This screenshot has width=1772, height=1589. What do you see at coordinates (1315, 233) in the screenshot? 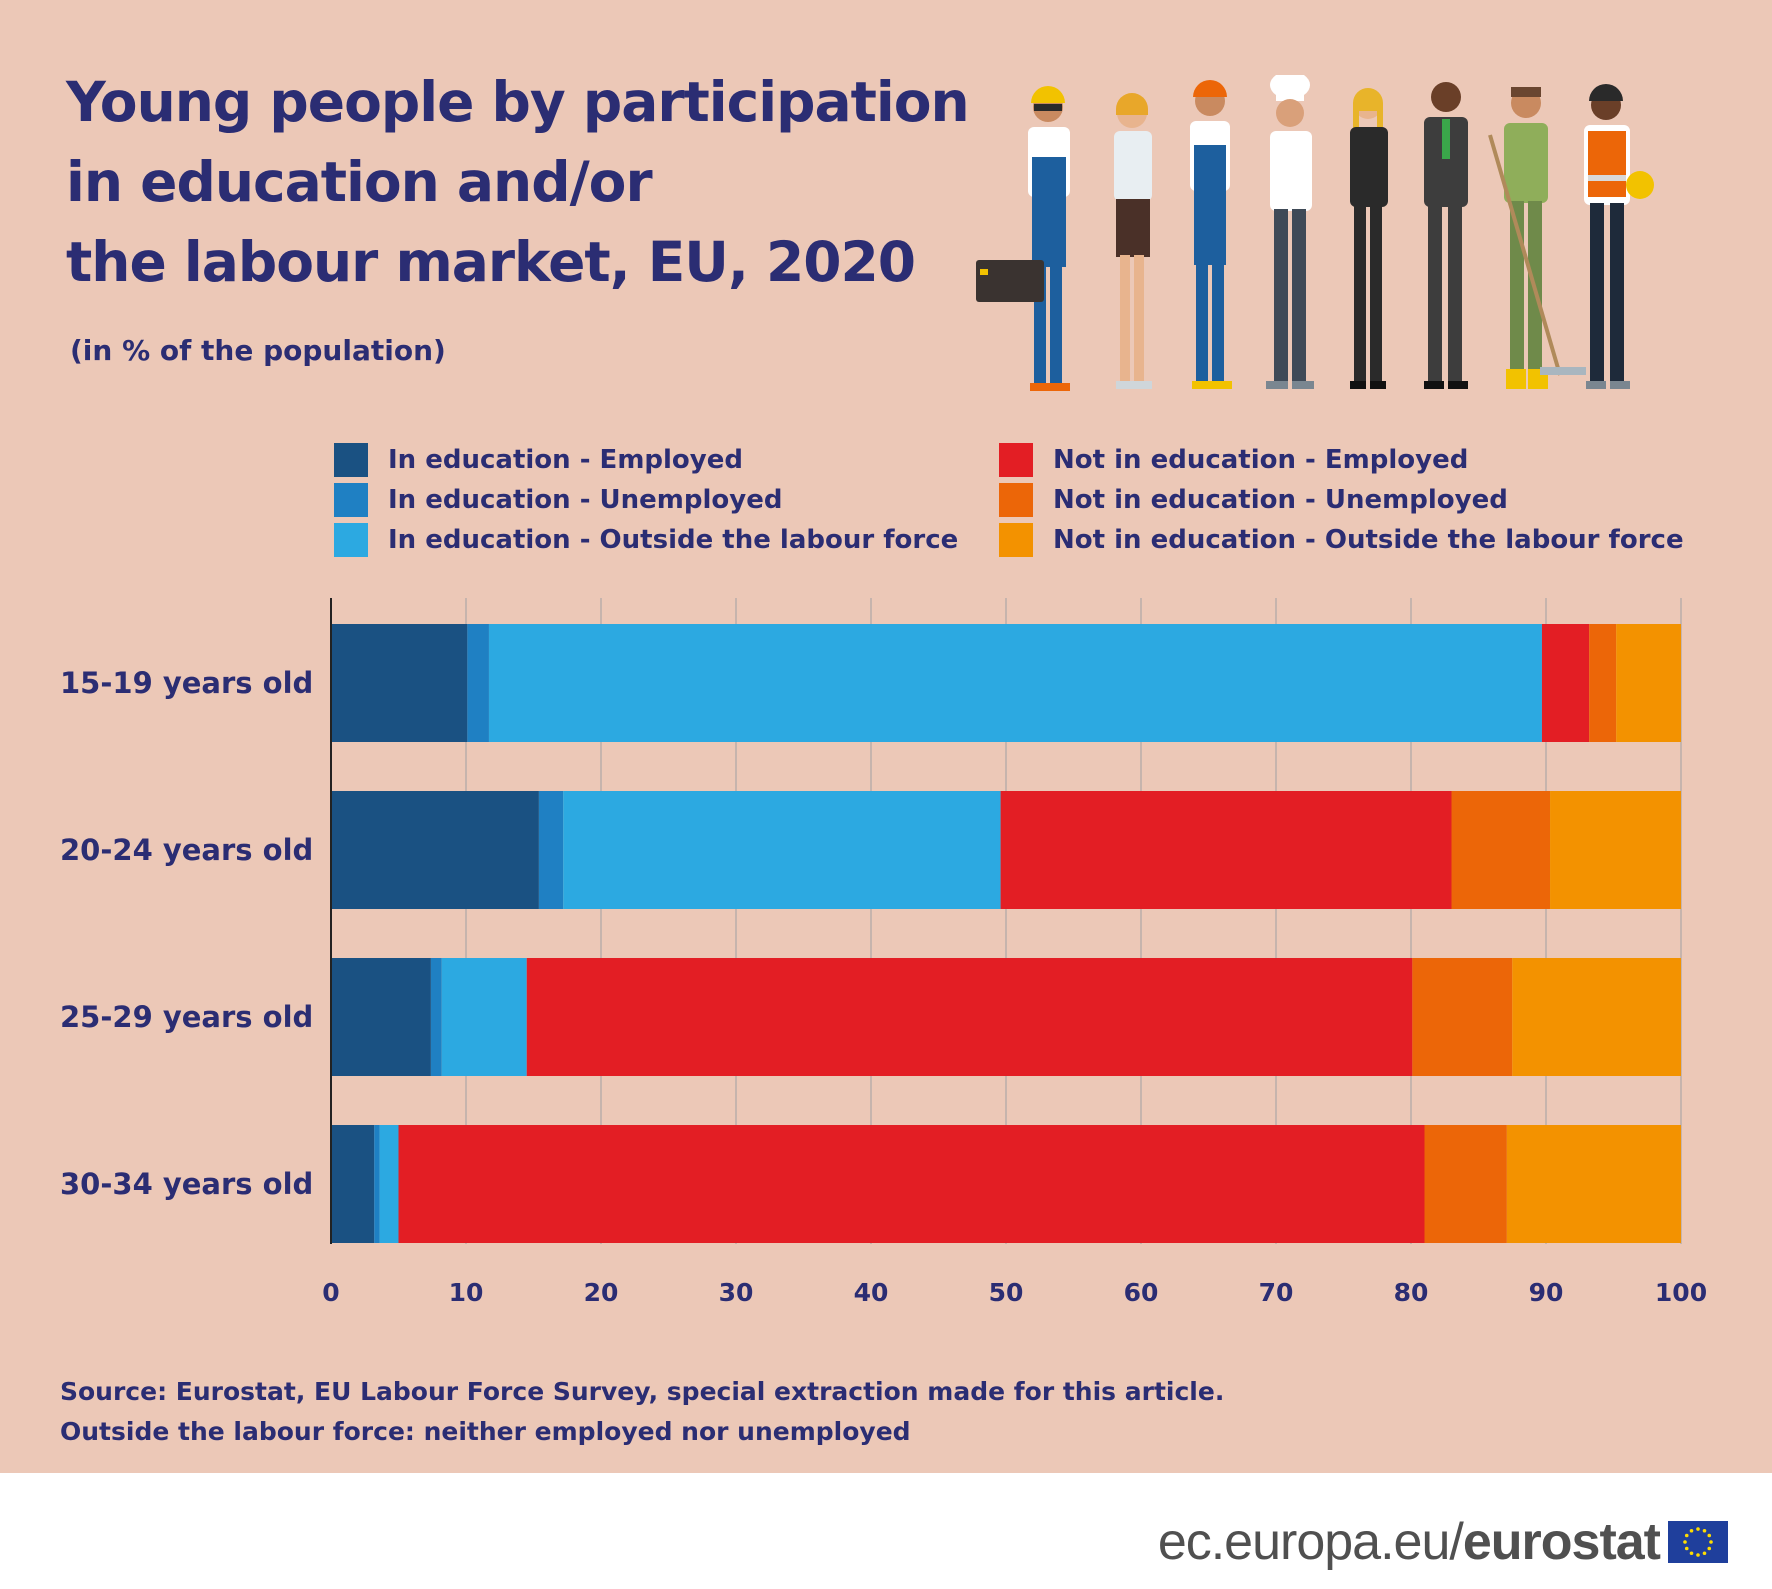
I see `workers-illustration` at bounding box center [1315, 233].